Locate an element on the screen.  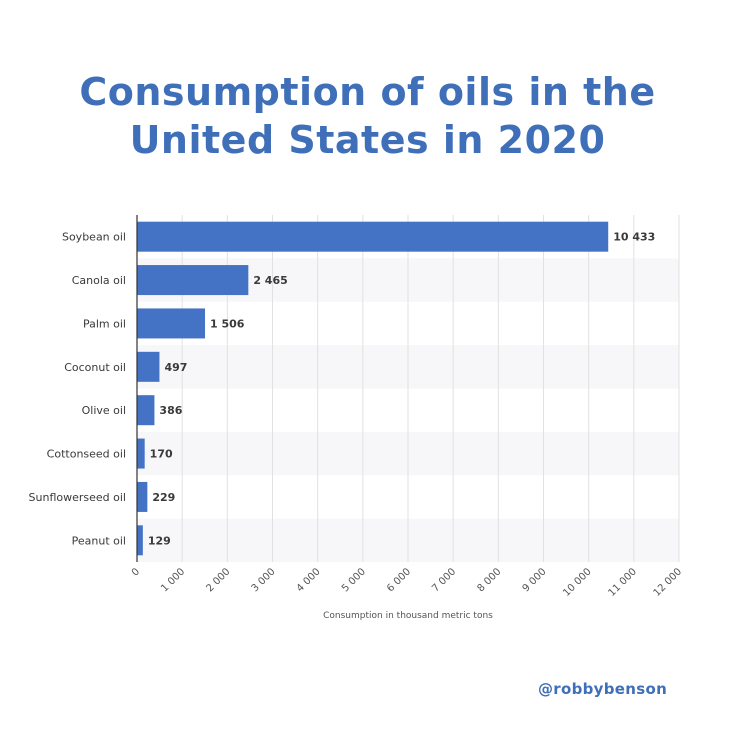
author-handle: @robbybenson is located at coordinates (603, 689).